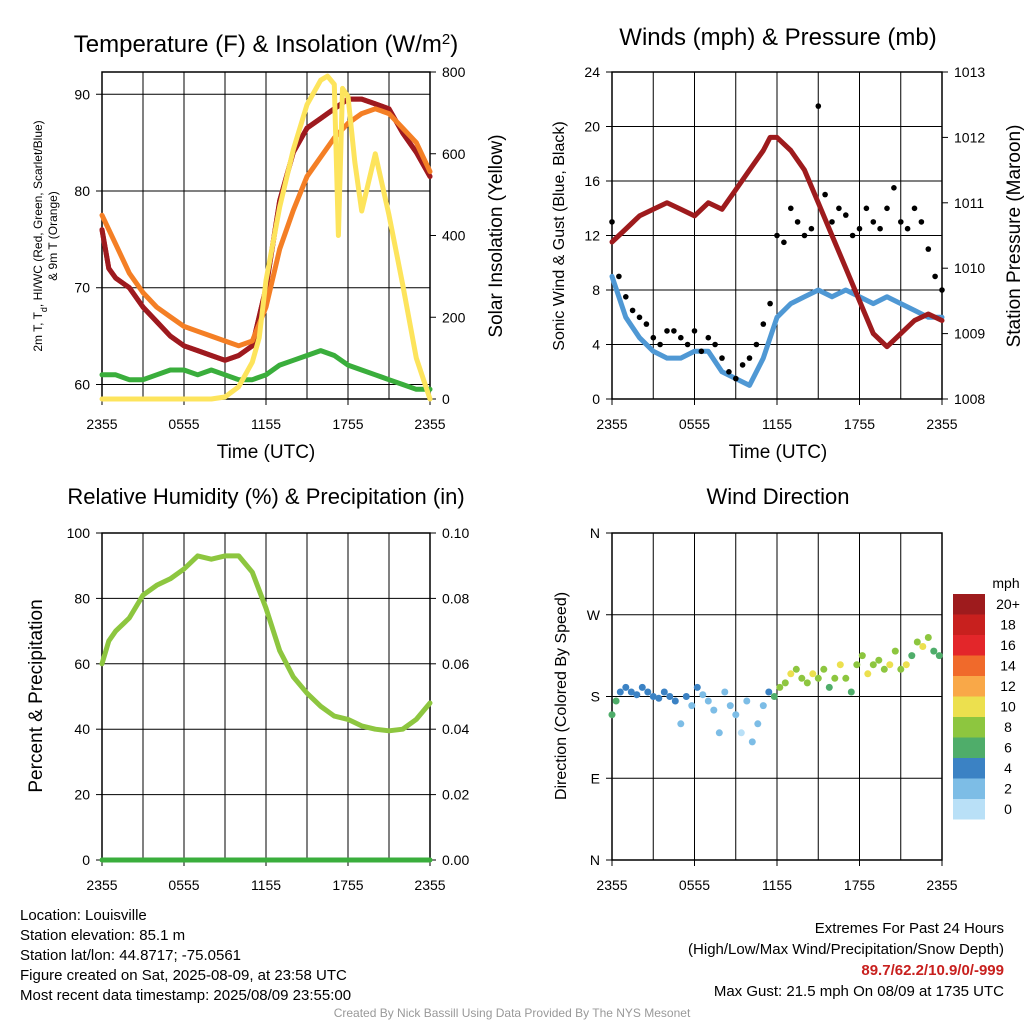 The width and height of the screenshot is (1024, 1024). What do you see at coordinates (83, 915) in the screenshot?
I see `location-text: Location: Louisville` at bounding box center [83, 915].